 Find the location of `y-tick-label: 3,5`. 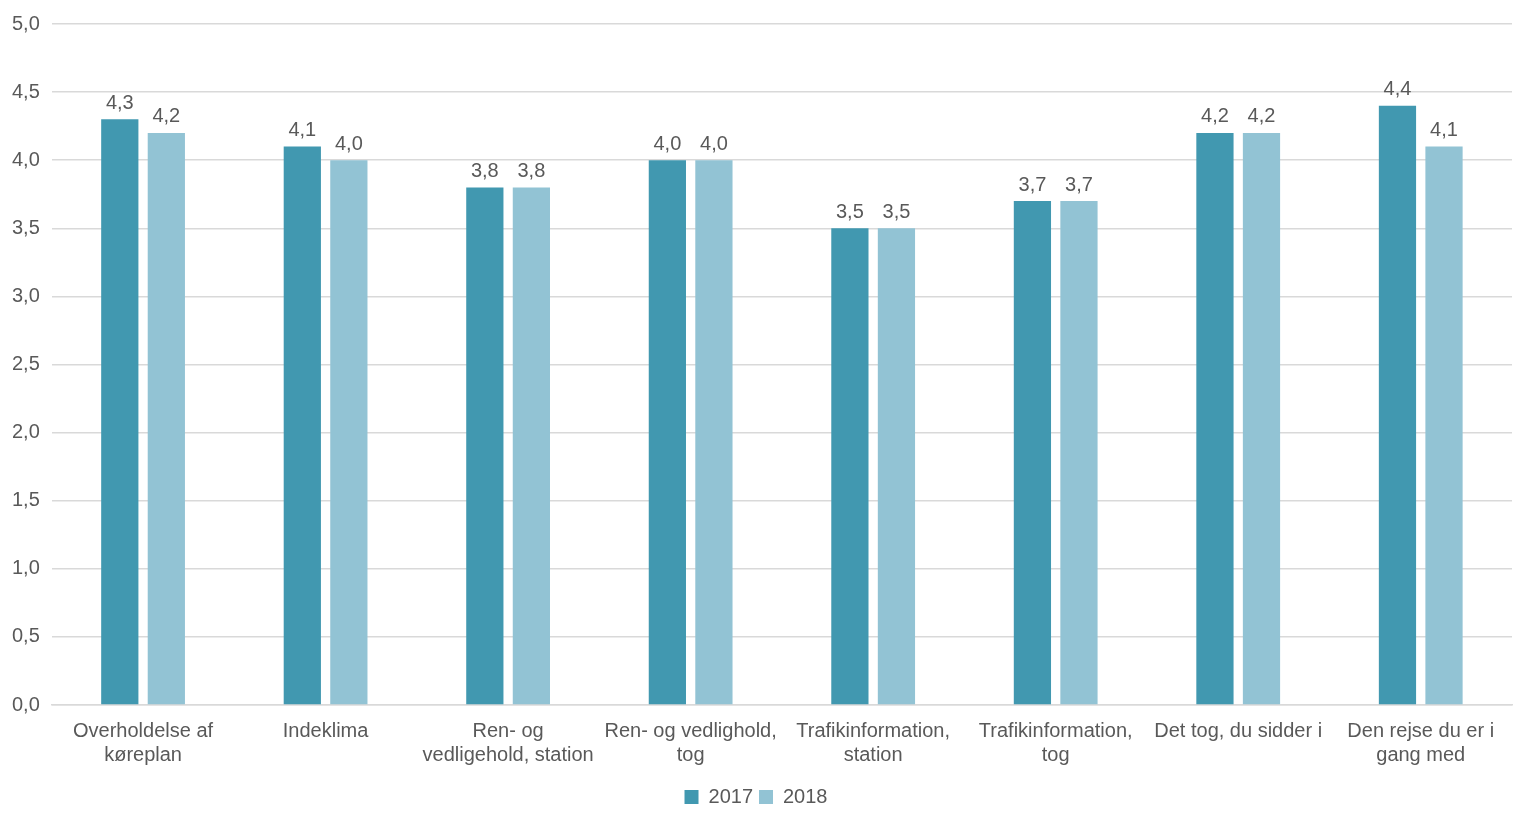

y-tick-label: 3,5 is located at coordinates (25, 226).